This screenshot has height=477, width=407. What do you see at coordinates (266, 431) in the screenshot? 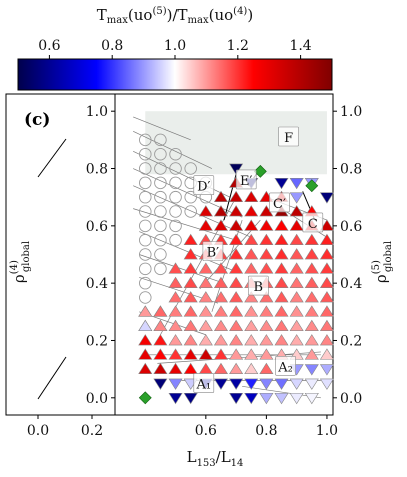
I see `x-tick-label: 0.8` at bounding box center [266, 431].